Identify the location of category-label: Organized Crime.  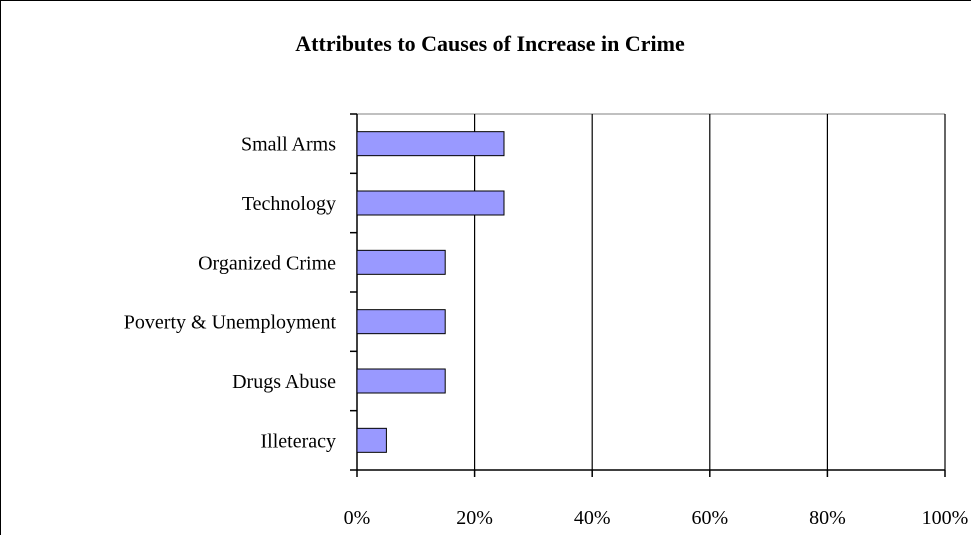
(267, 263).